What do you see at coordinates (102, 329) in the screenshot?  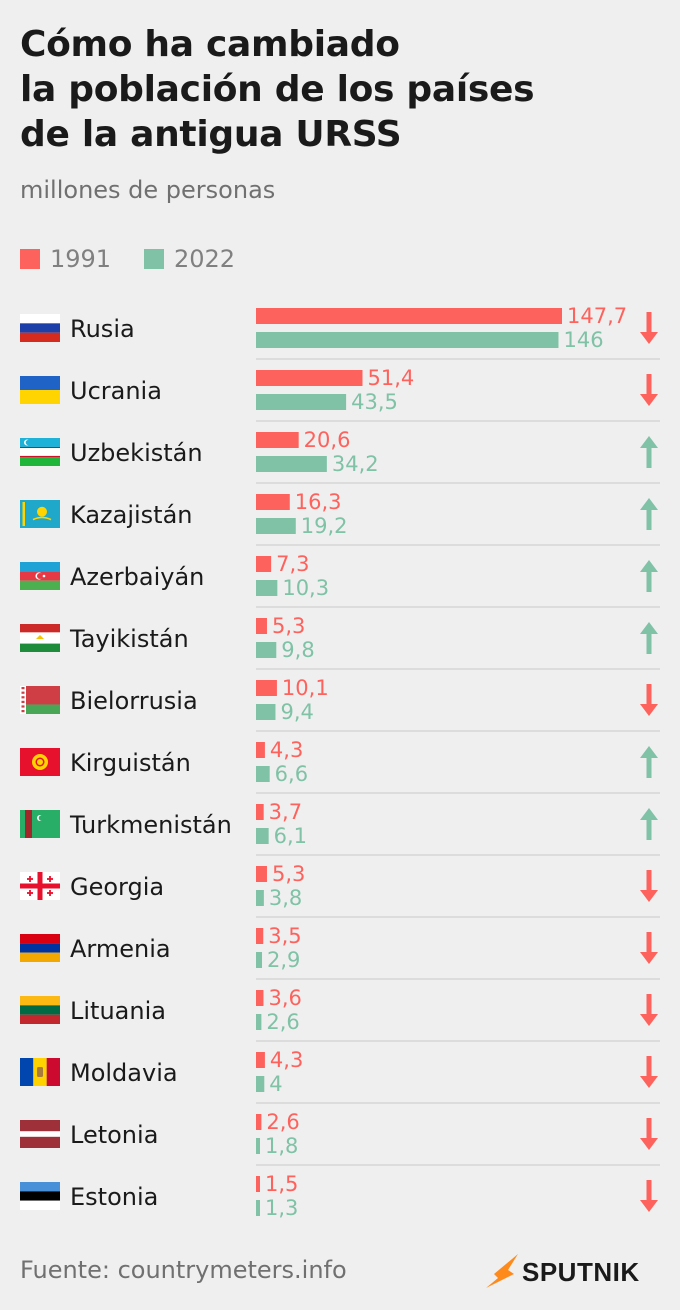 I see `country-name: Rusia` at bounding box center [102, 329].